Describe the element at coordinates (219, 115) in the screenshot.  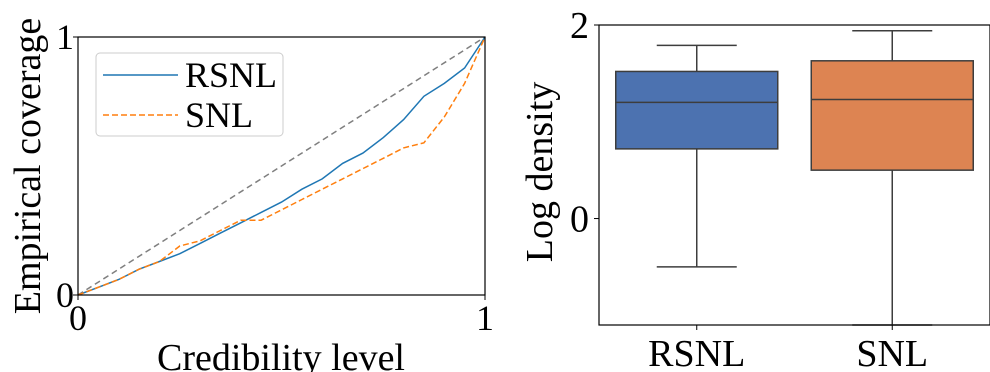
I see `legend-label-snl: SNL` at that location.